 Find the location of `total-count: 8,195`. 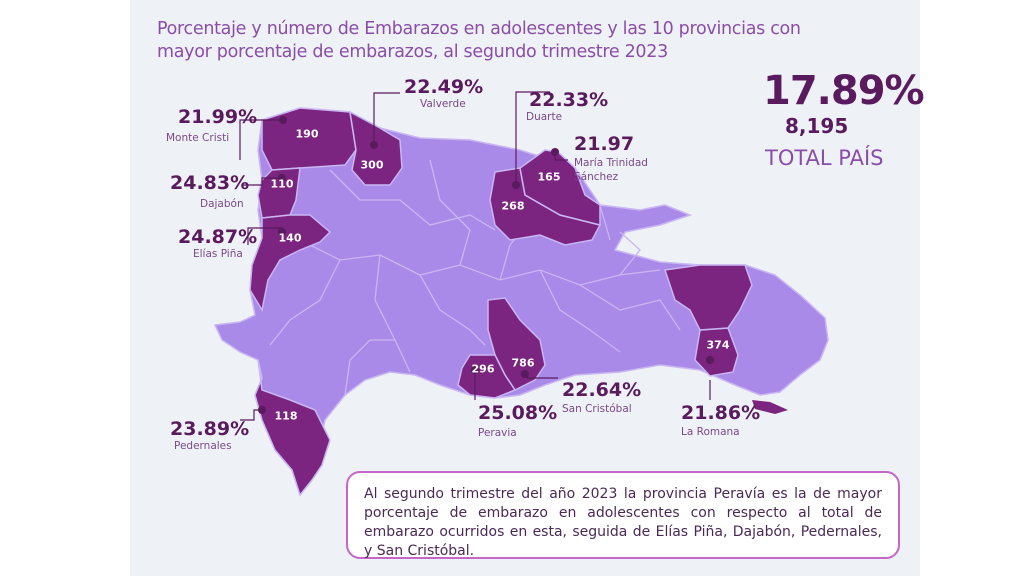

total-count: 8,195 is located at coordinates (817, 126).